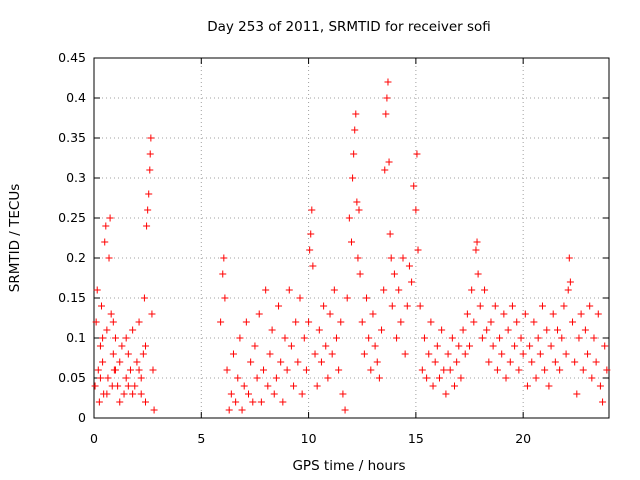  I want to click on y-tick-label: 0.4, so click(76, 97).